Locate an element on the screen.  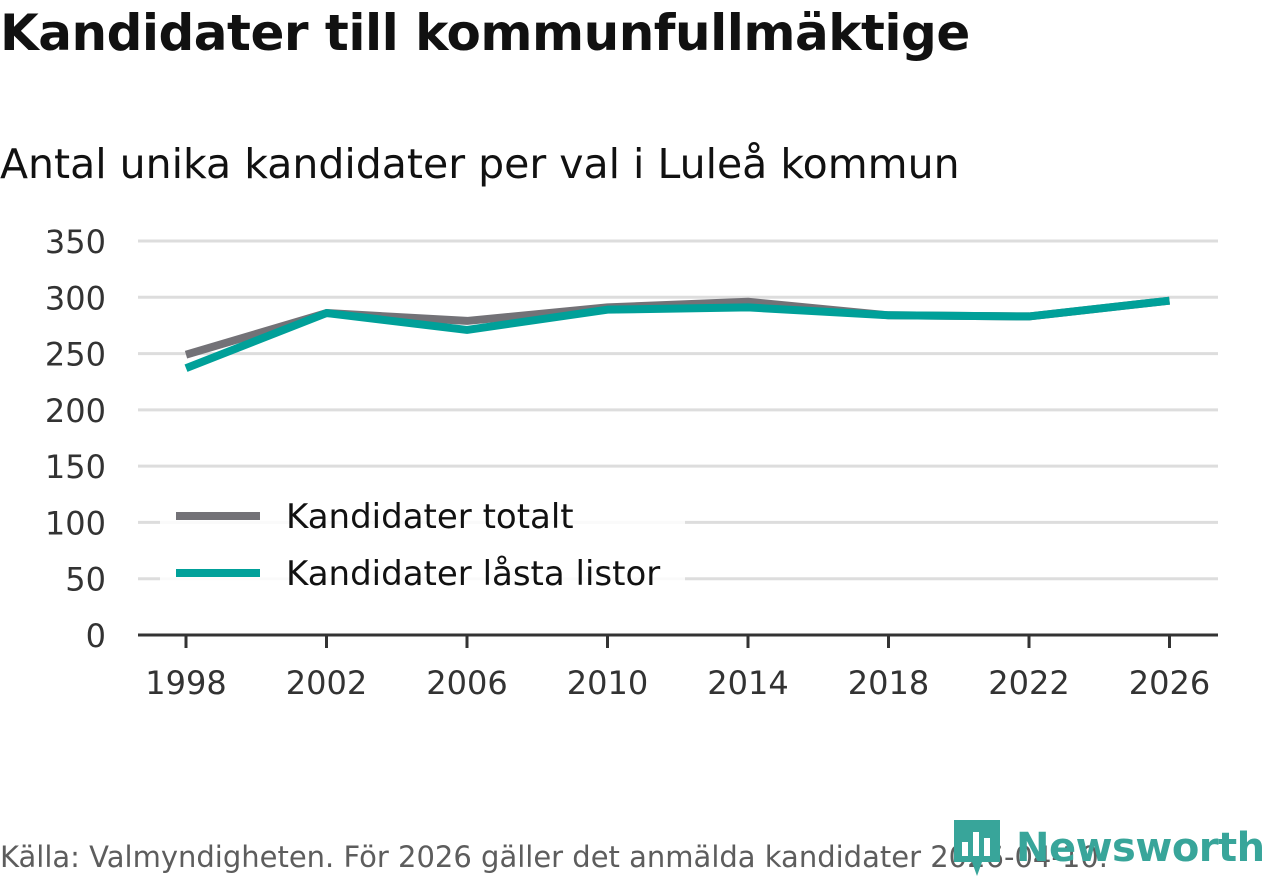
y-tick-label: 100 is located at coordinates (75, 523).